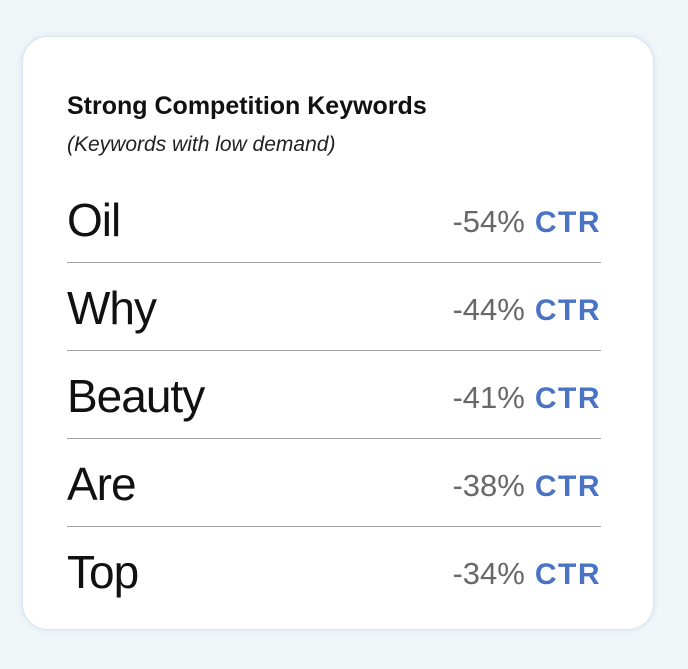  What do you see at coordinates (488, 221) in the screenshot?
I see `ctr-value: -54%` at bounding box center [488, 221].